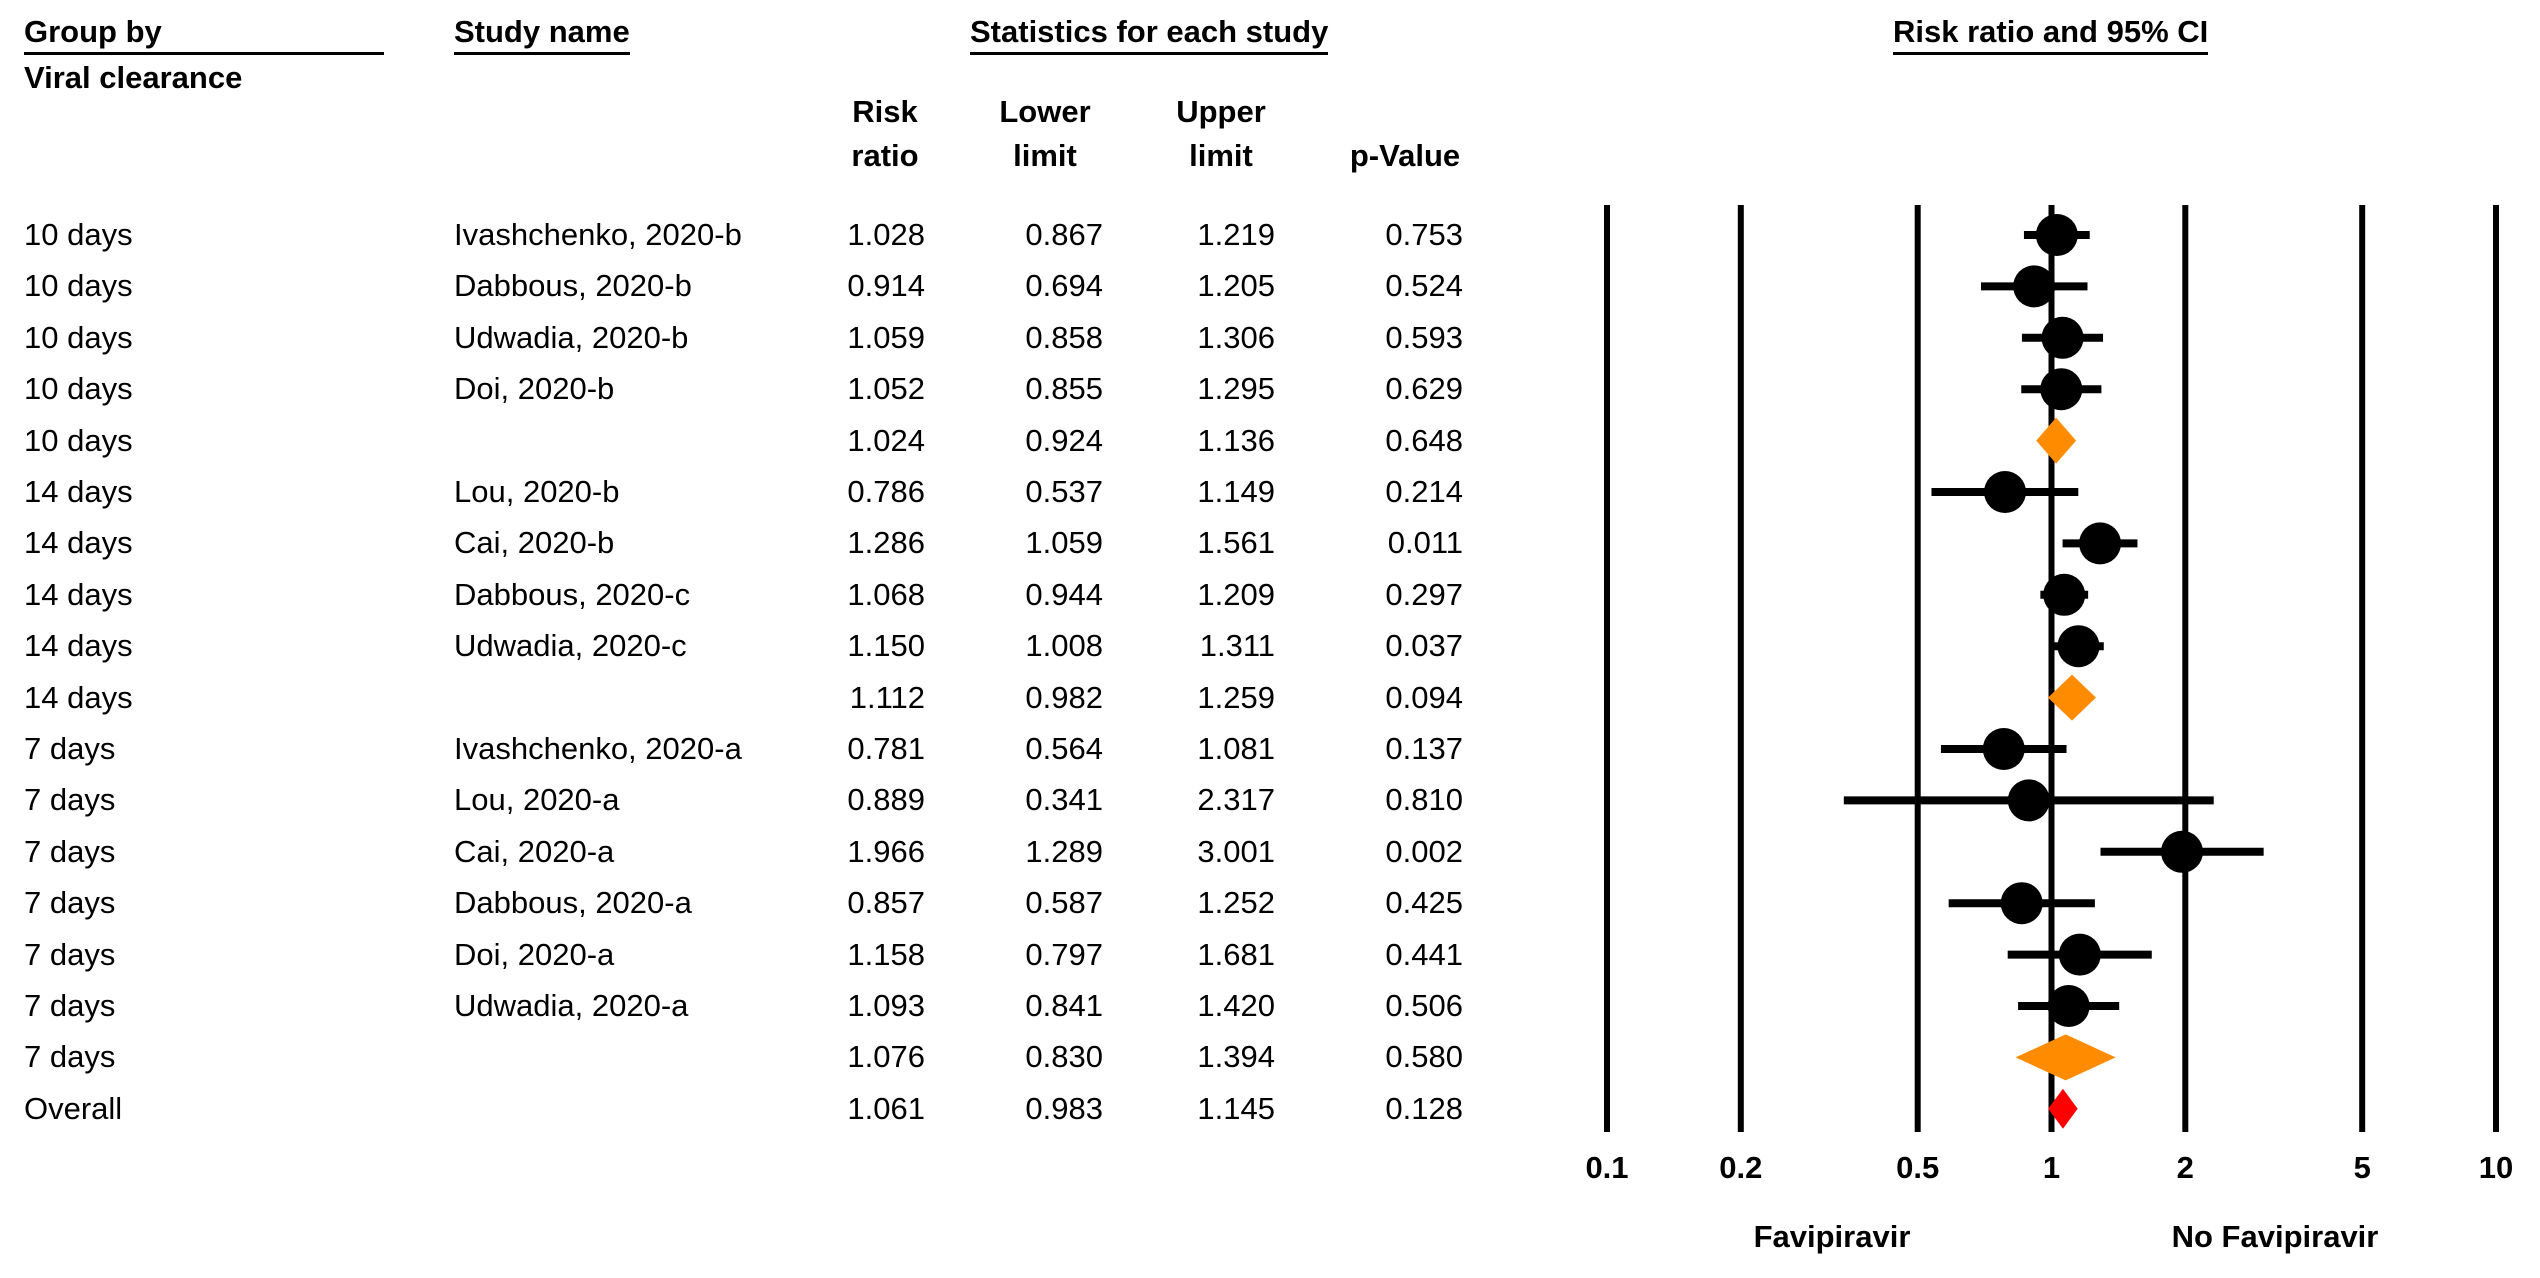  What do you see at coordinates (1236, 337) in the screenshot?
I see `upper-limit-cell: 1.306` at bounding box center [1236, 337].